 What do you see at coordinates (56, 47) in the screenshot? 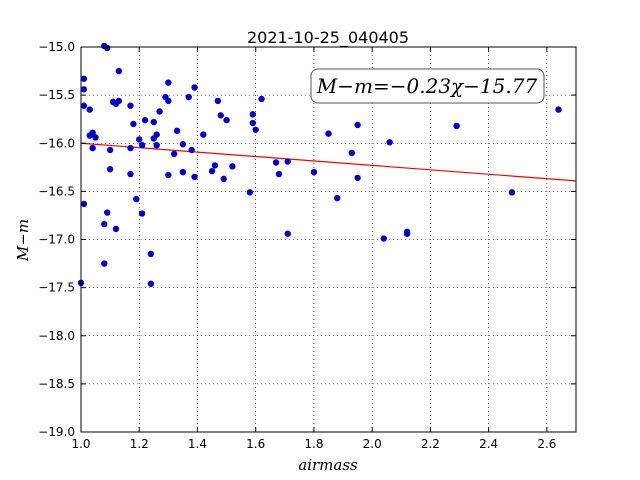
I see `y-tick-label: −15.0` at bounding box center [56, 47].